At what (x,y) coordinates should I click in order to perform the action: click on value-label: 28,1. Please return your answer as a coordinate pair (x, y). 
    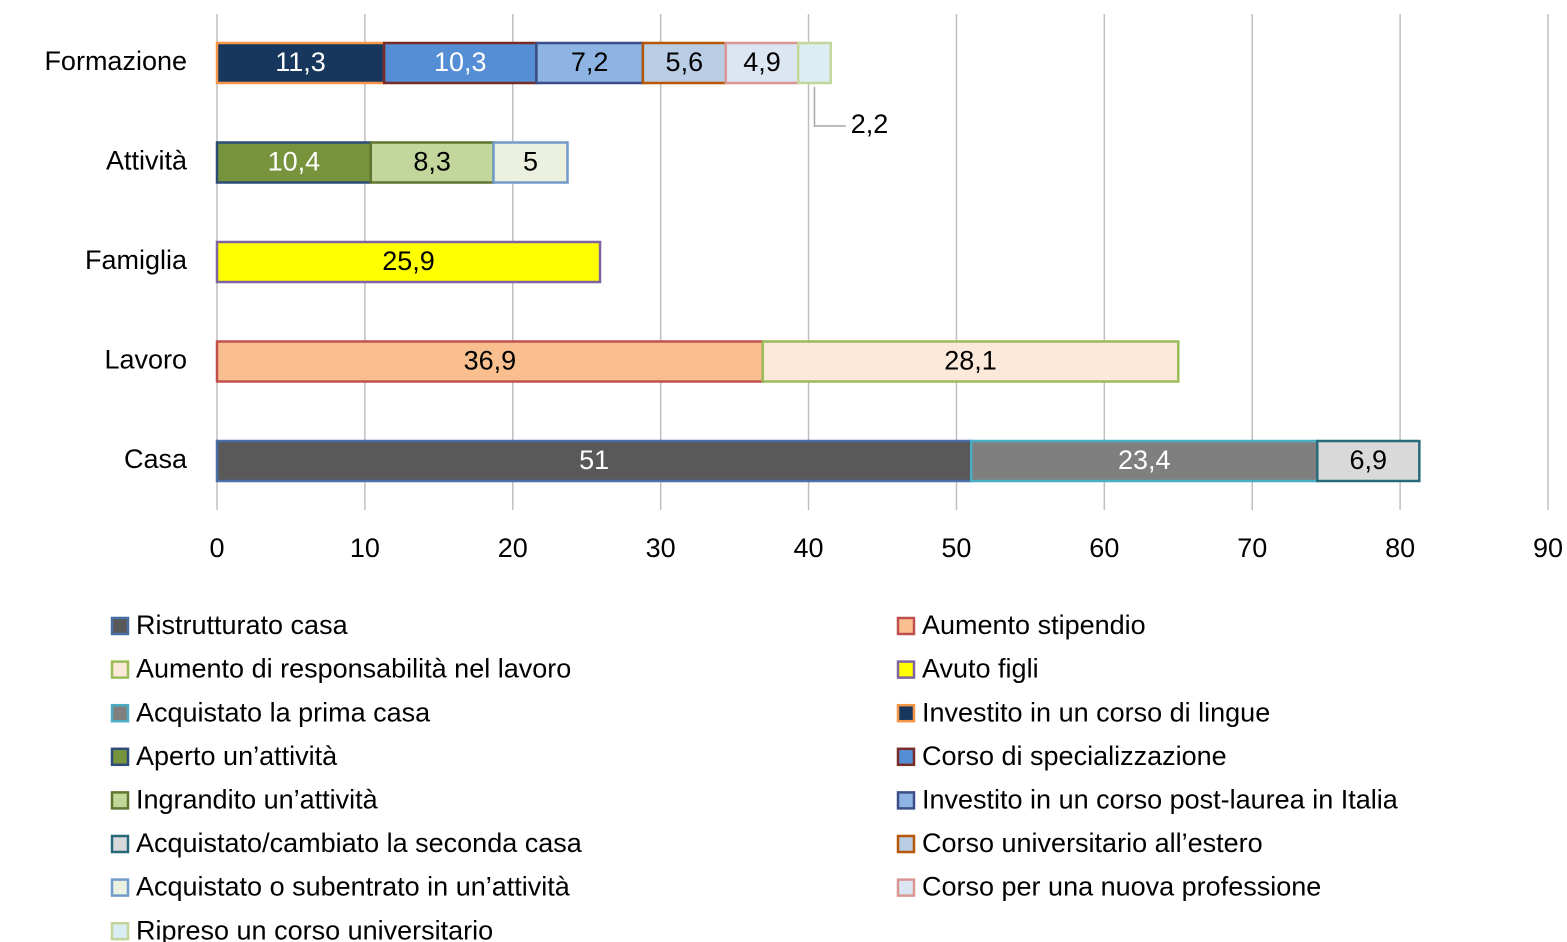
    Looking at the image, I should click on (970, 361).